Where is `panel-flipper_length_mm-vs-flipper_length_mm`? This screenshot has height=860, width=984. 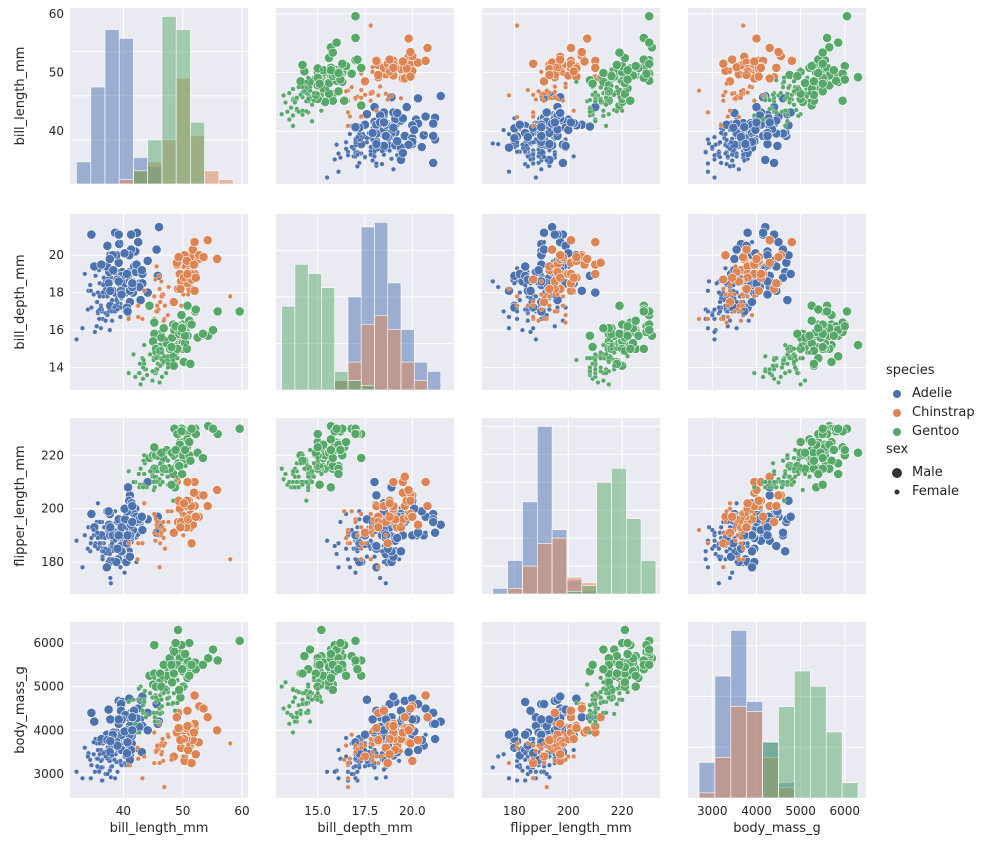 panel-flipper_length_mm-vs-flipper_length_mm is located at coordinates (571, 506).